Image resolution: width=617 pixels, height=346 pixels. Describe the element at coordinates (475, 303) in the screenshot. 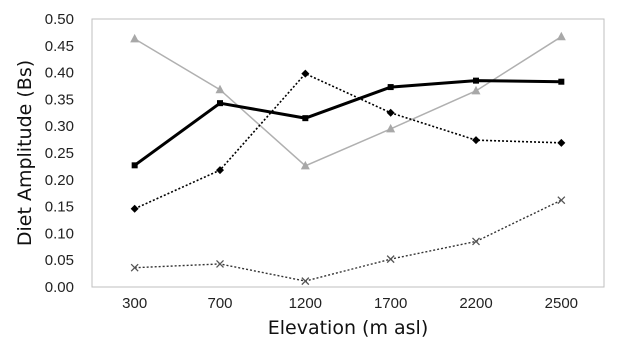

I see `x-tick-label: 2200` at that location.